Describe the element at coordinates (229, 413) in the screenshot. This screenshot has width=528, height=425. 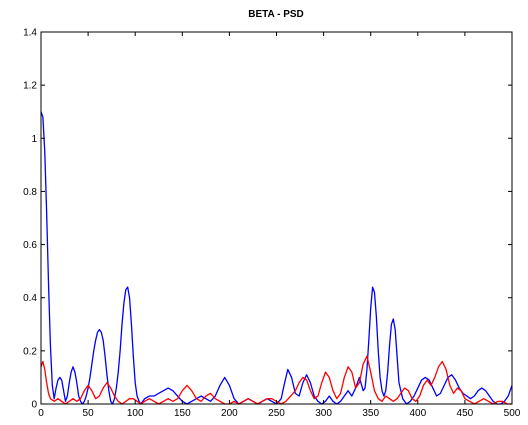
I see `x-tick-label-200: 200` at that location.